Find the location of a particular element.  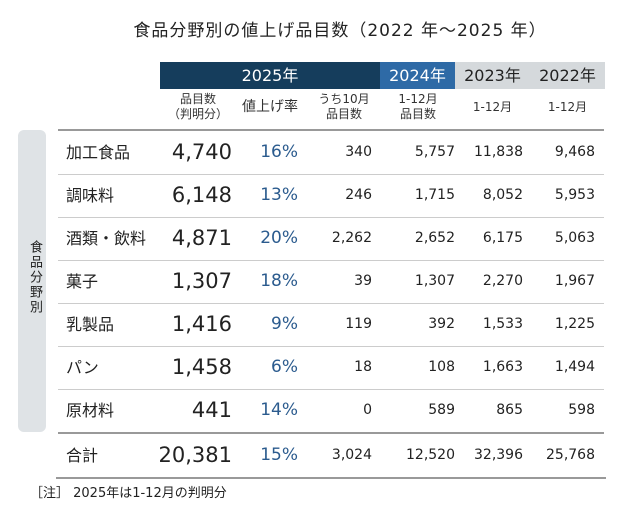

total-label: 合計 is located at coordinates (82, 455).